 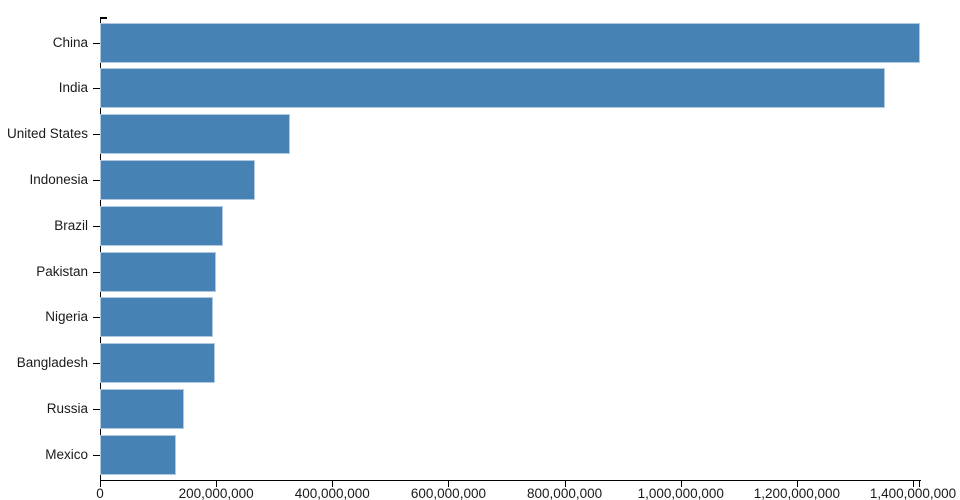 I want to click on y-axis-end-tick, so click(x=103, y=18).